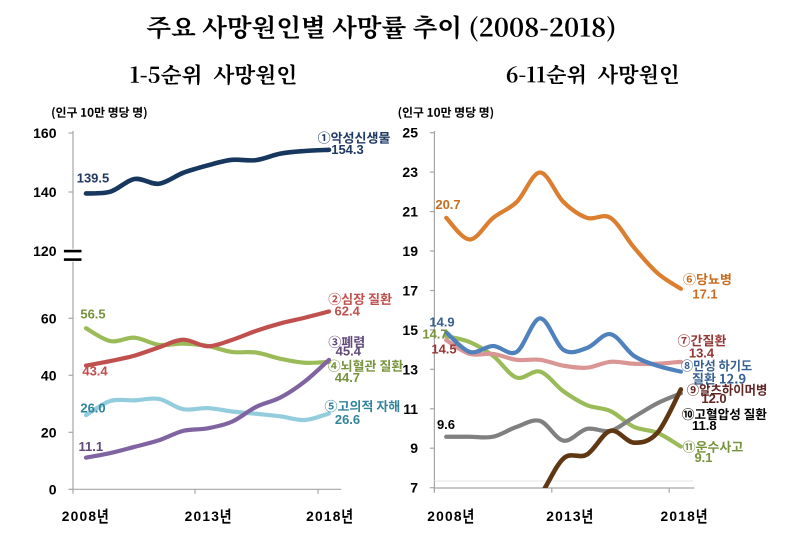  I want to click on svg-text: 160, so click(45, 133).